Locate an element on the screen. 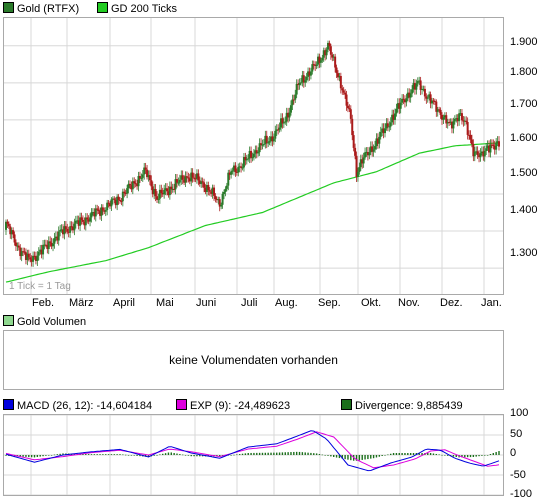 This screenshot has width=545, height=502. x-tick-feb: Feb. is located at coordinates (43, 303).